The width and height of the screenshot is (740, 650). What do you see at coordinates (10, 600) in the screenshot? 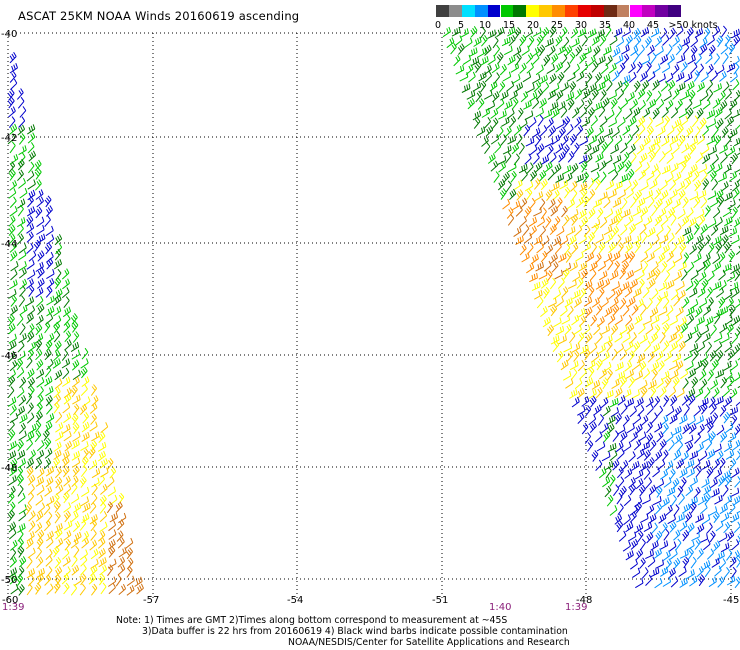
I see `longitude-label: -60` at bounding box center [10, 600].